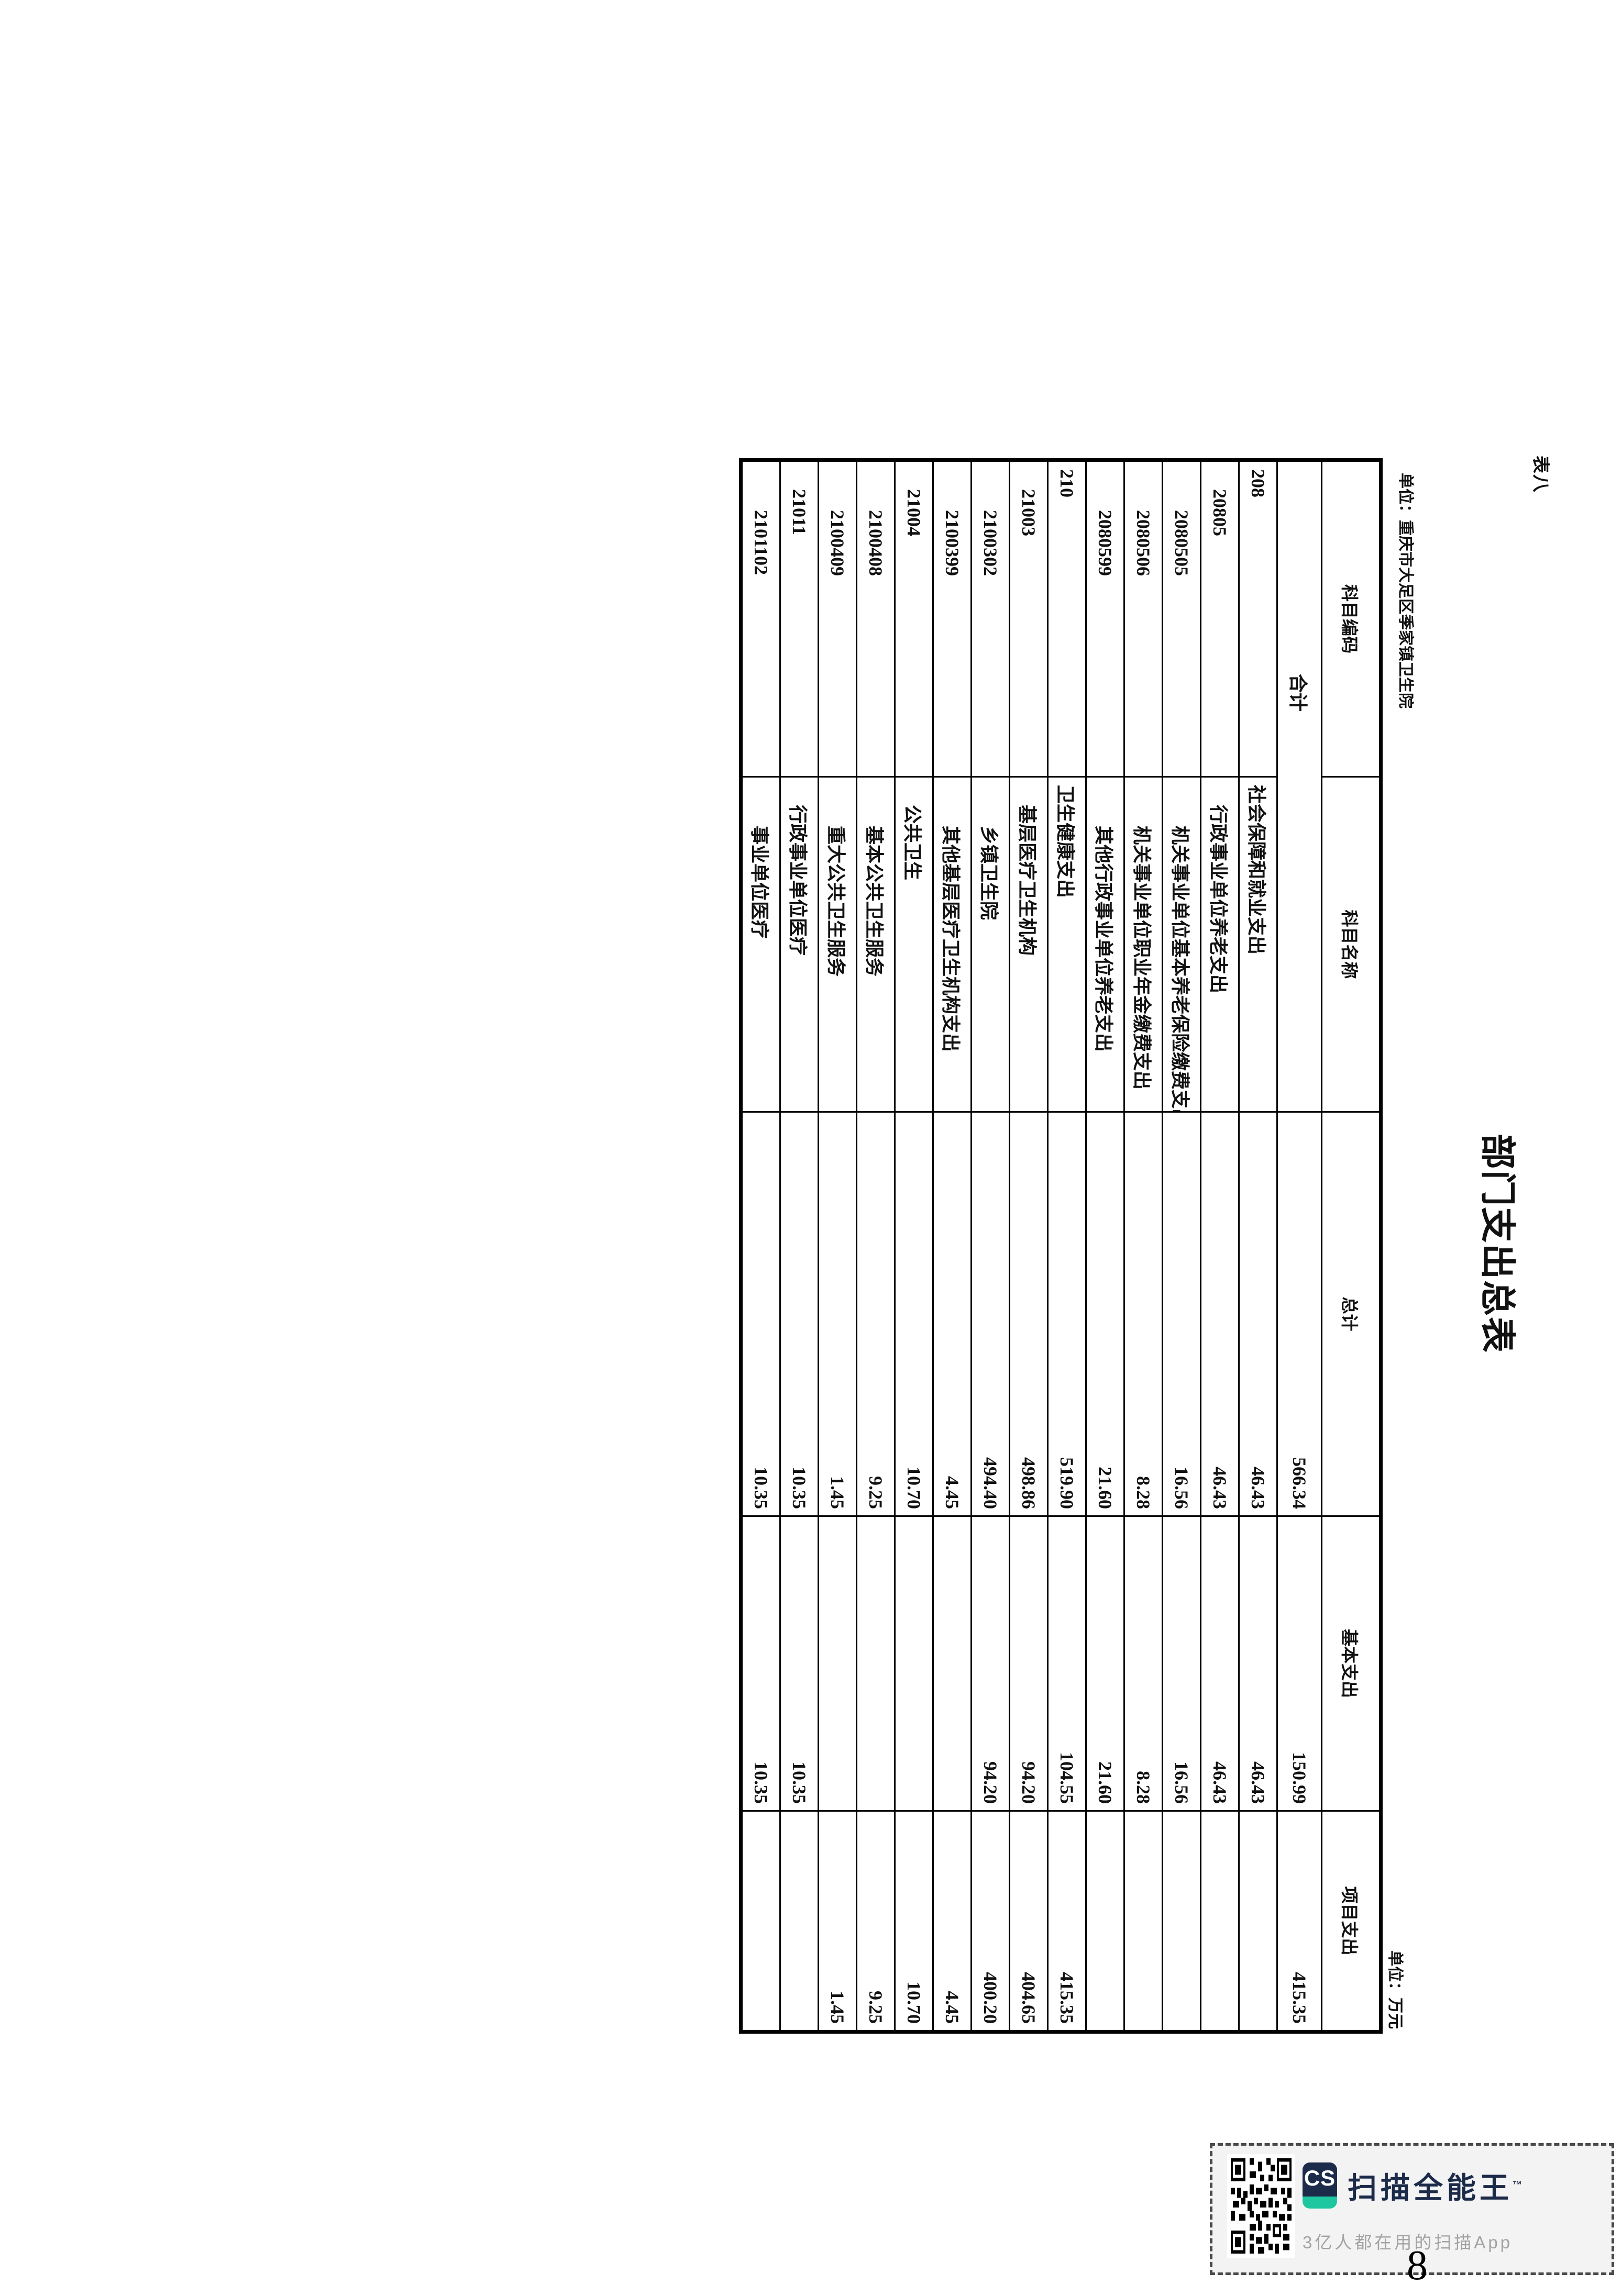 The height and width of the screenshot is (2296, 1622). Describe the element at coordinates (1351, 1921) in the screenshot. I see `header-project-expenditure: 项目支出` at that location.